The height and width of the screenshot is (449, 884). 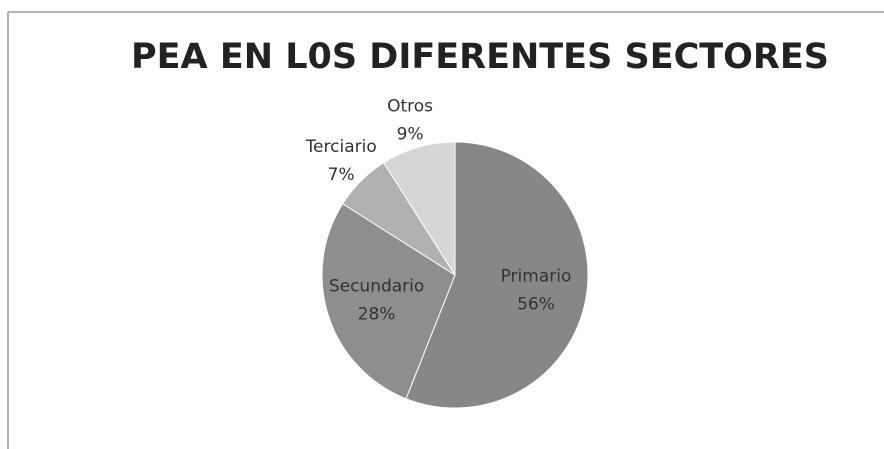 What do you see at coordinates (341, 175) in the screenshot?
I see `slice-label-value: 7%` at bounding box center [341, 175].